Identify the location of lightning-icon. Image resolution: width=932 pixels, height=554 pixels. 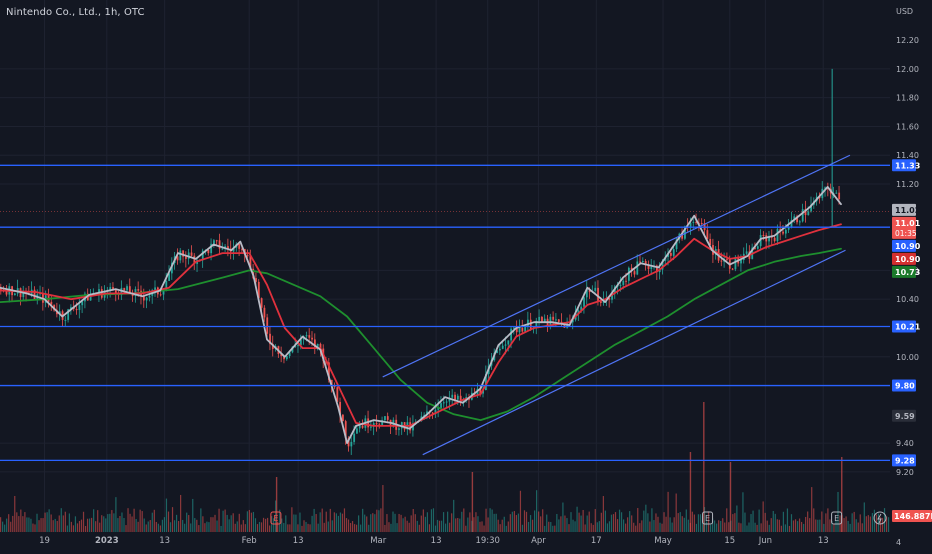
(880, 518).